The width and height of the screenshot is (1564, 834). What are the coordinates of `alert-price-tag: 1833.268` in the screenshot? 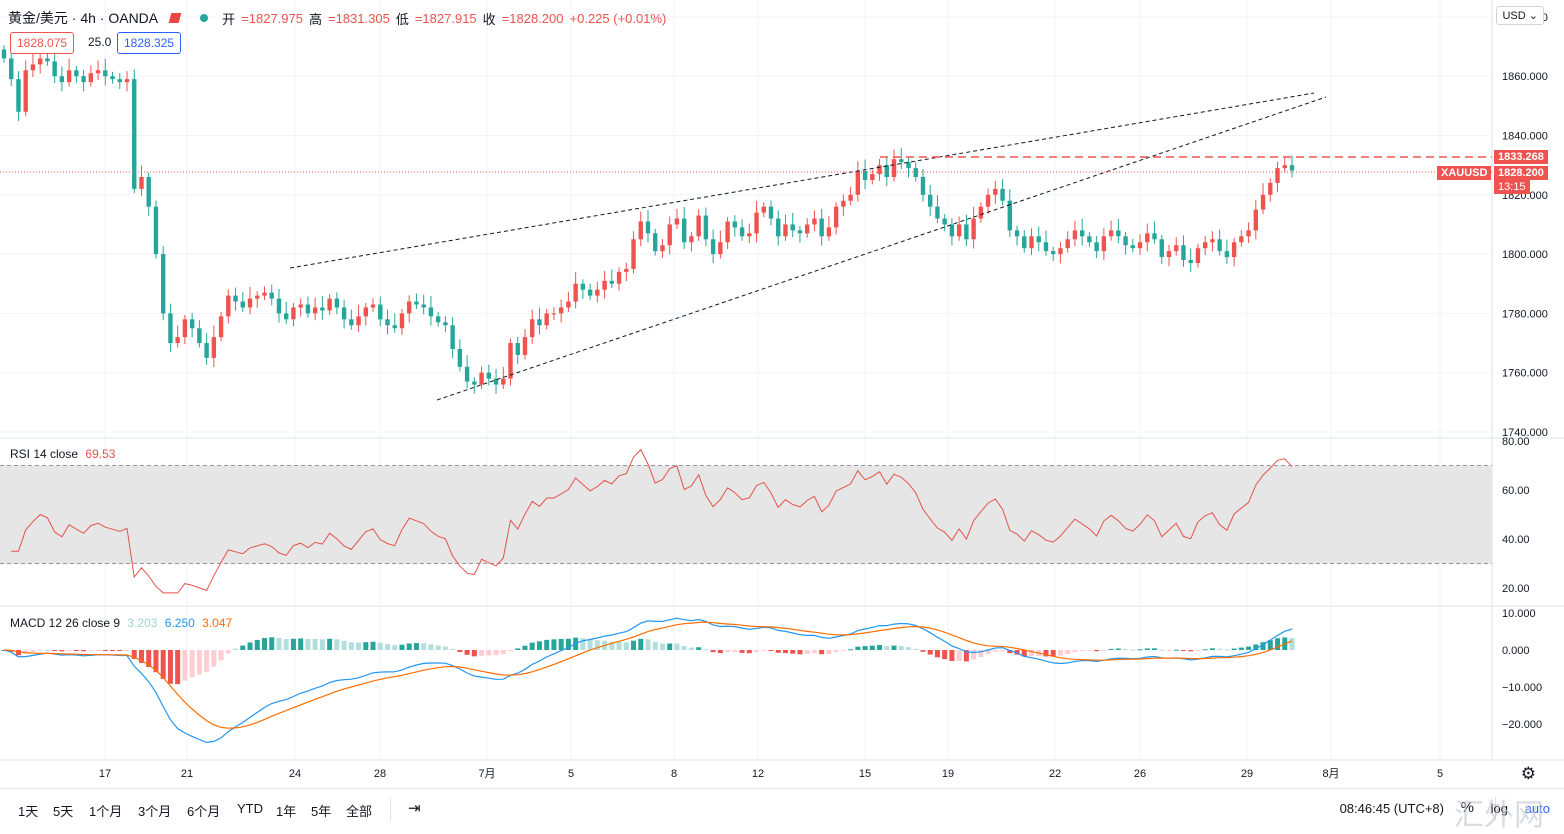 It's located at (1521, 157).